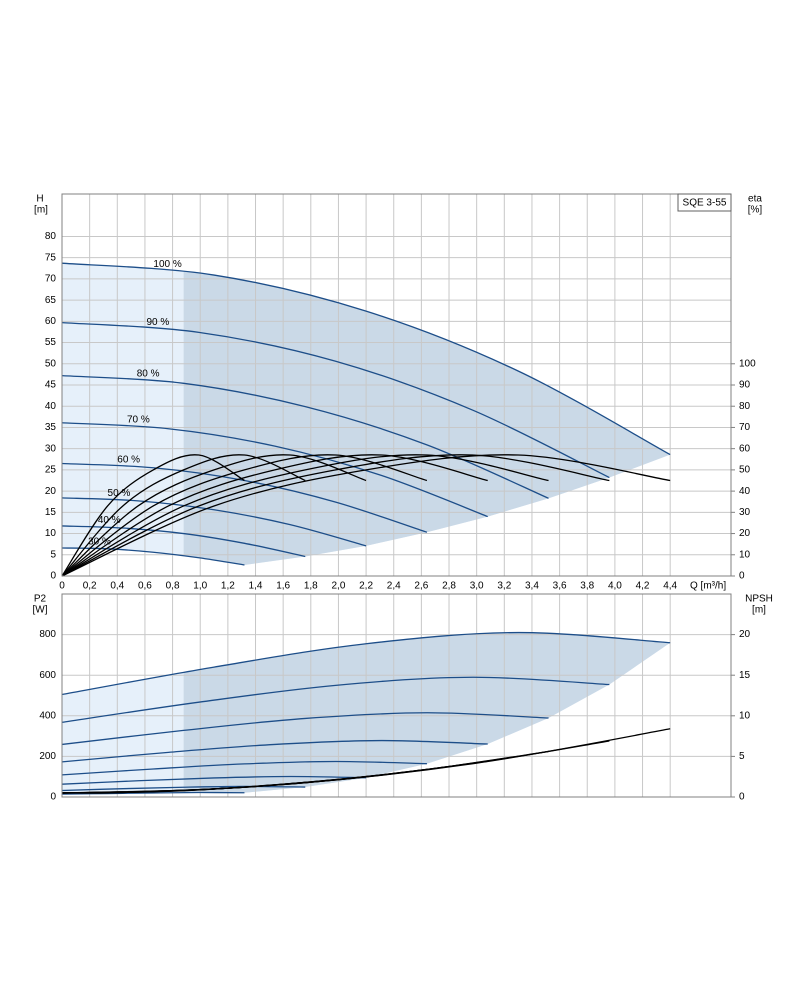 This screenshot has height=1000, width=803. I want to click on x-tick-label: 4,0, so click(615, 586).